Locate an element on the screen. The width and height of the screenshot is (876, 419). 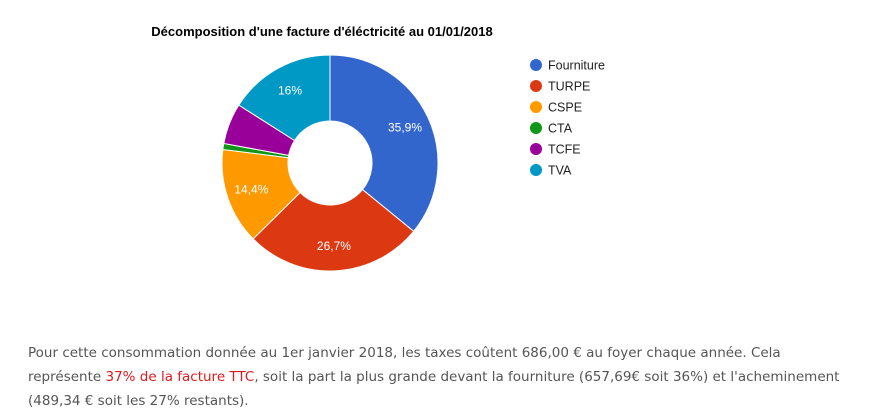
legend-swatch-cta is located at coordinates (536, 128).